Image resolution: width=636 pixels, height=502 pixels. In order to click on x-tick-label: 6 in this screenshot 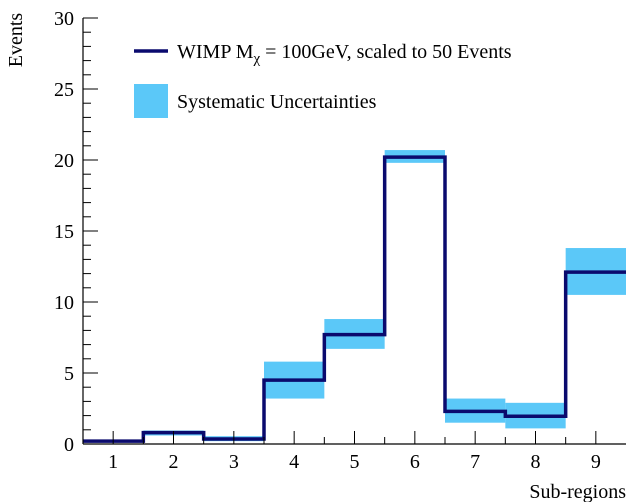, I will do `click(415, 462)`.